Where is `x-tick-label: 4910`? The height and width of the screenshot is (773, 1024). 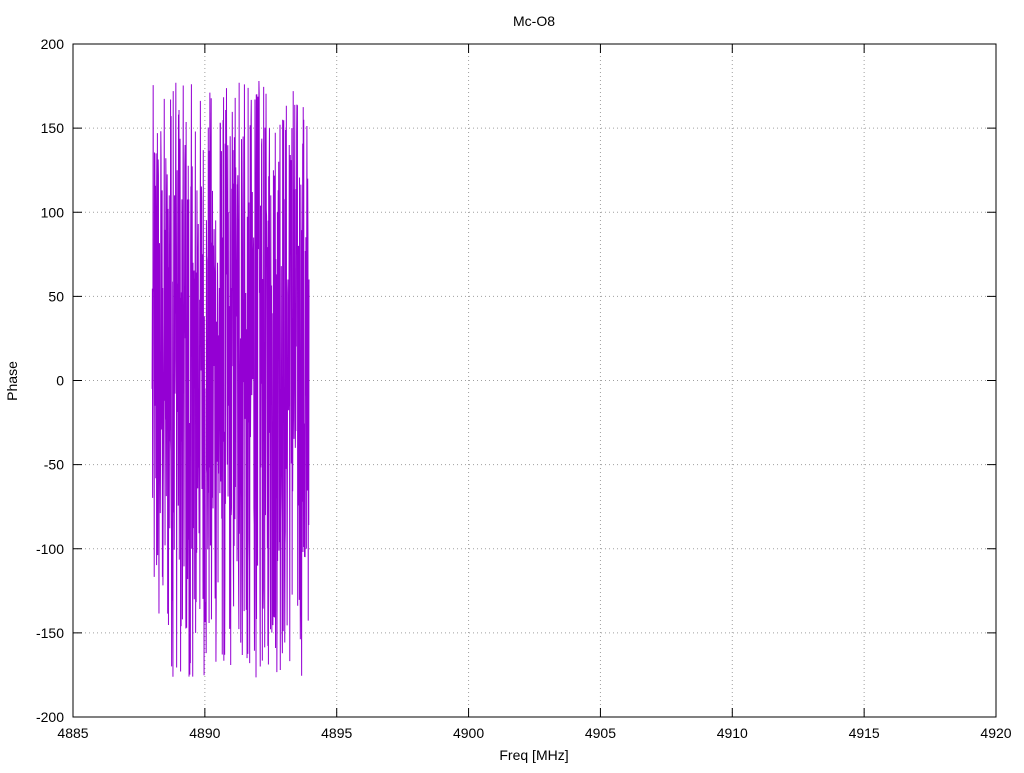 x-tick-label: 4910 is located at coordinates (732, 733).